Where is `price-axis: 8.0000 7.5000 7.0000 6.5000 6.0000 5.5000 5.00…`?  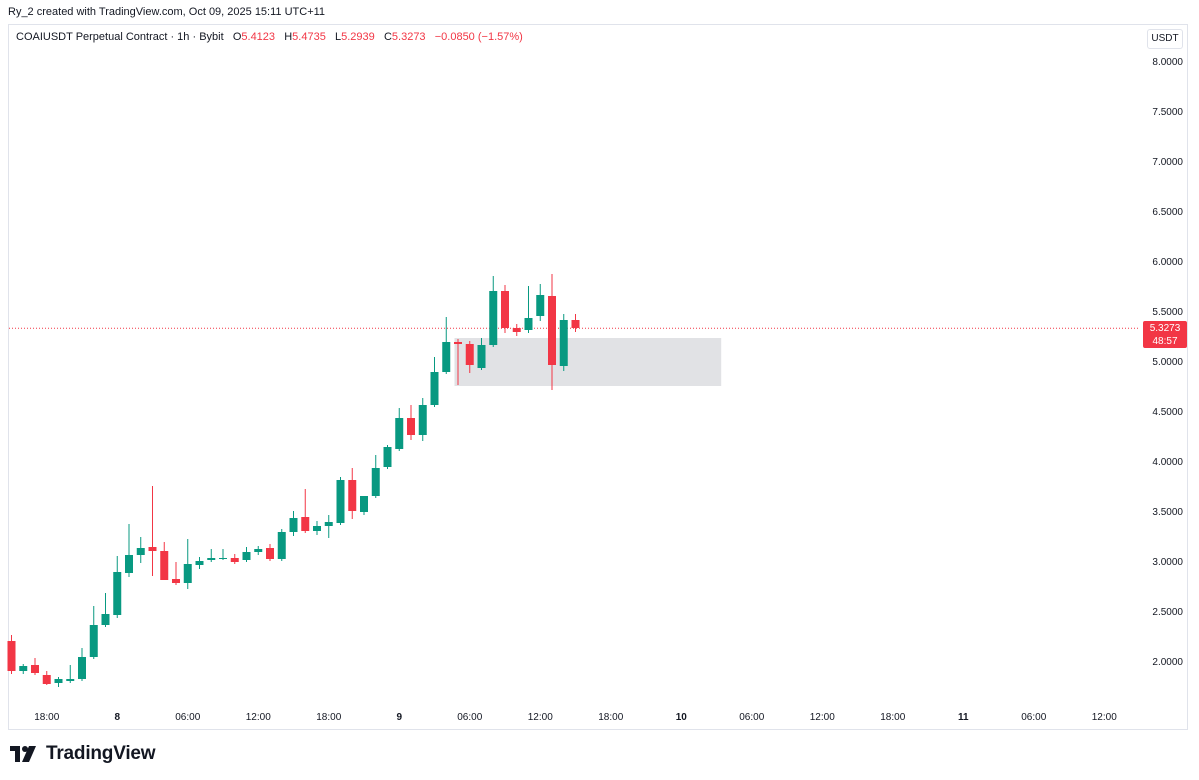
price-axis: 8.0000 7.5000 7.0000 6.5000 6.0000 5.5000 5.00… is located at coordinates (1167, 362).